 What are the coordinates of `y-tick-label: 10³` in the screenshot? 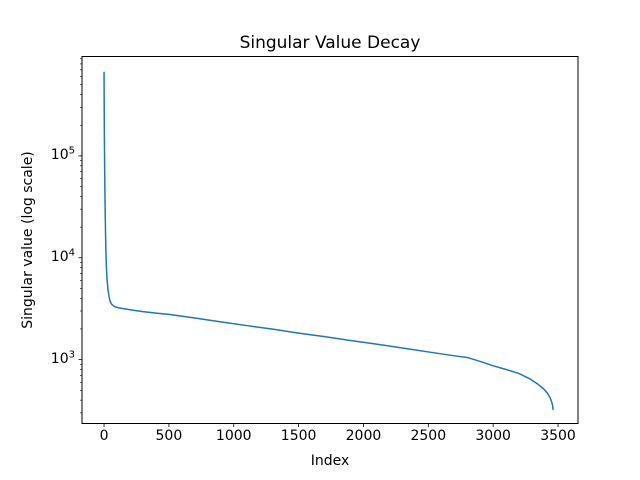 It's located at (62, 357).